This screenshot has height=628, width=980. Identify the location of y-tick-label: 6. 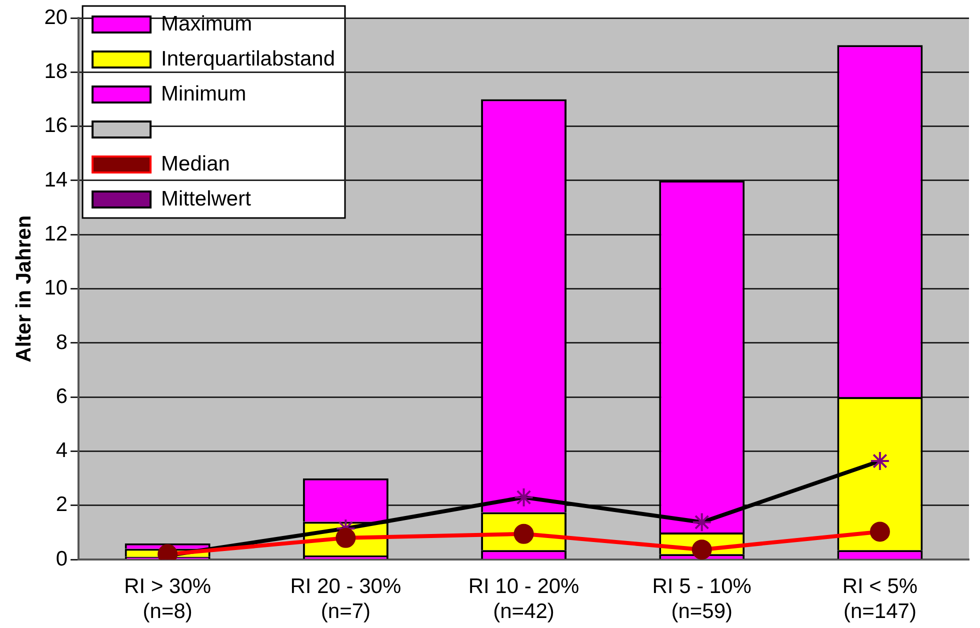
(62, 396).